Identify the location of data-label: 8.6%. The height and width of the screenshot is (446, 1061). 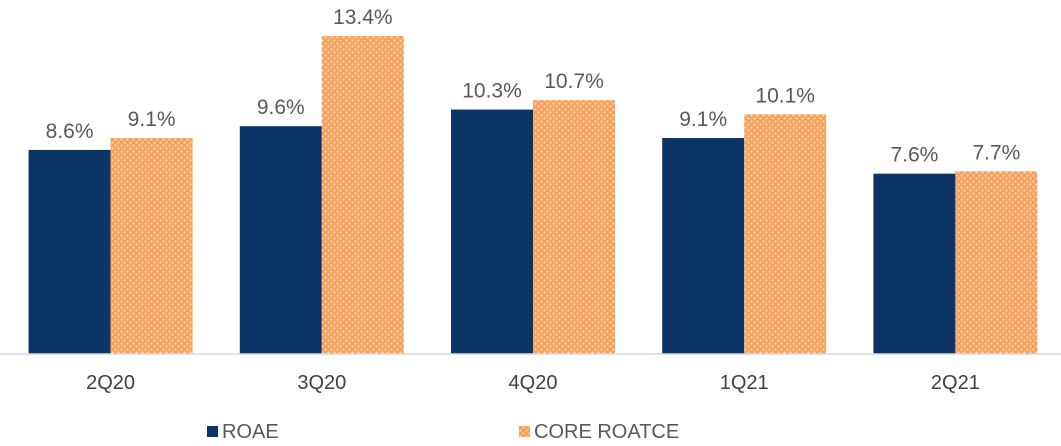
(70, 131).